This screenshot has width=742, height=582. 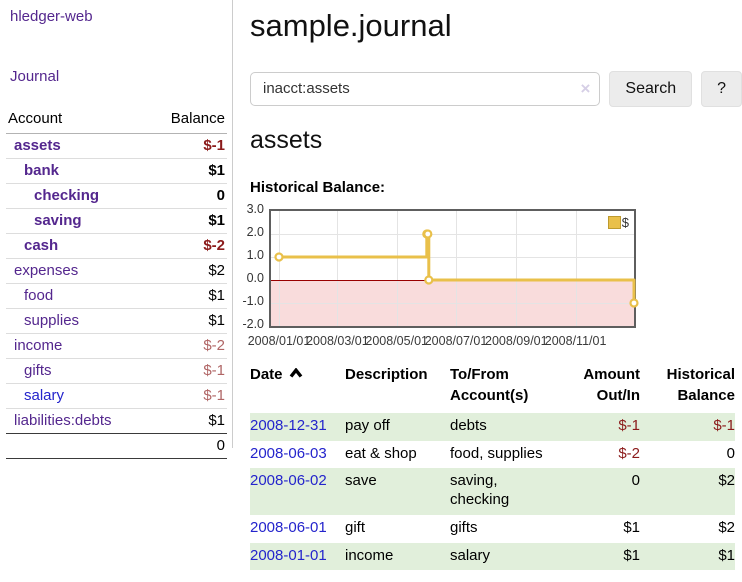 What do you see at coordinates (611, 385) in the screenshot?
I see `register-header-amount: Amount Out/In` at bounding box center [611, 385].